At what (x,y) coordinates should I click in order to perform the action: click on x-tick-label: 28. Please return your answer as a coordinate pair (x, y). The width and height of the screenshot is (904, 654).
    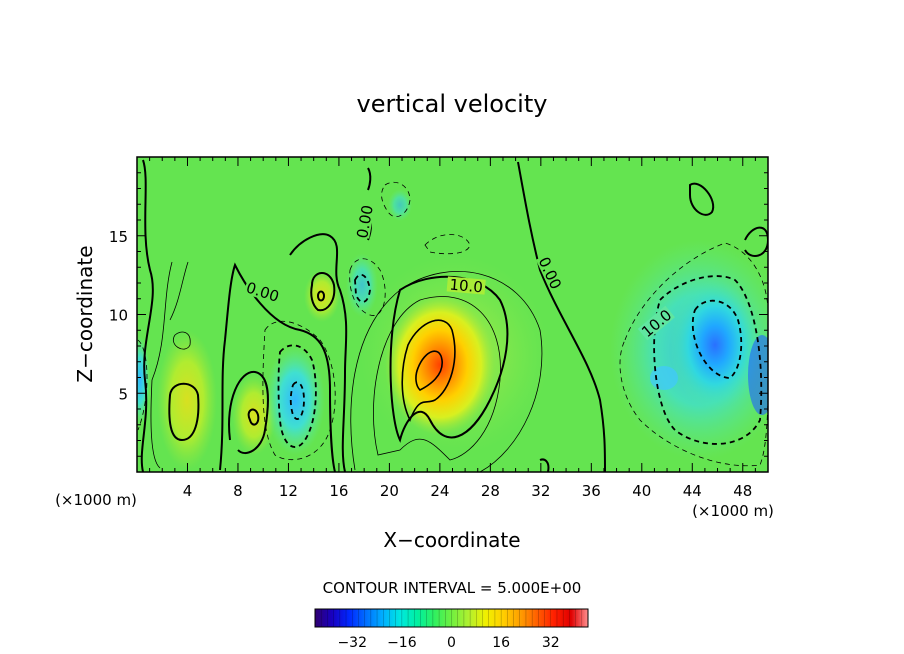
    Looking at the image, I should click on (490, 491).